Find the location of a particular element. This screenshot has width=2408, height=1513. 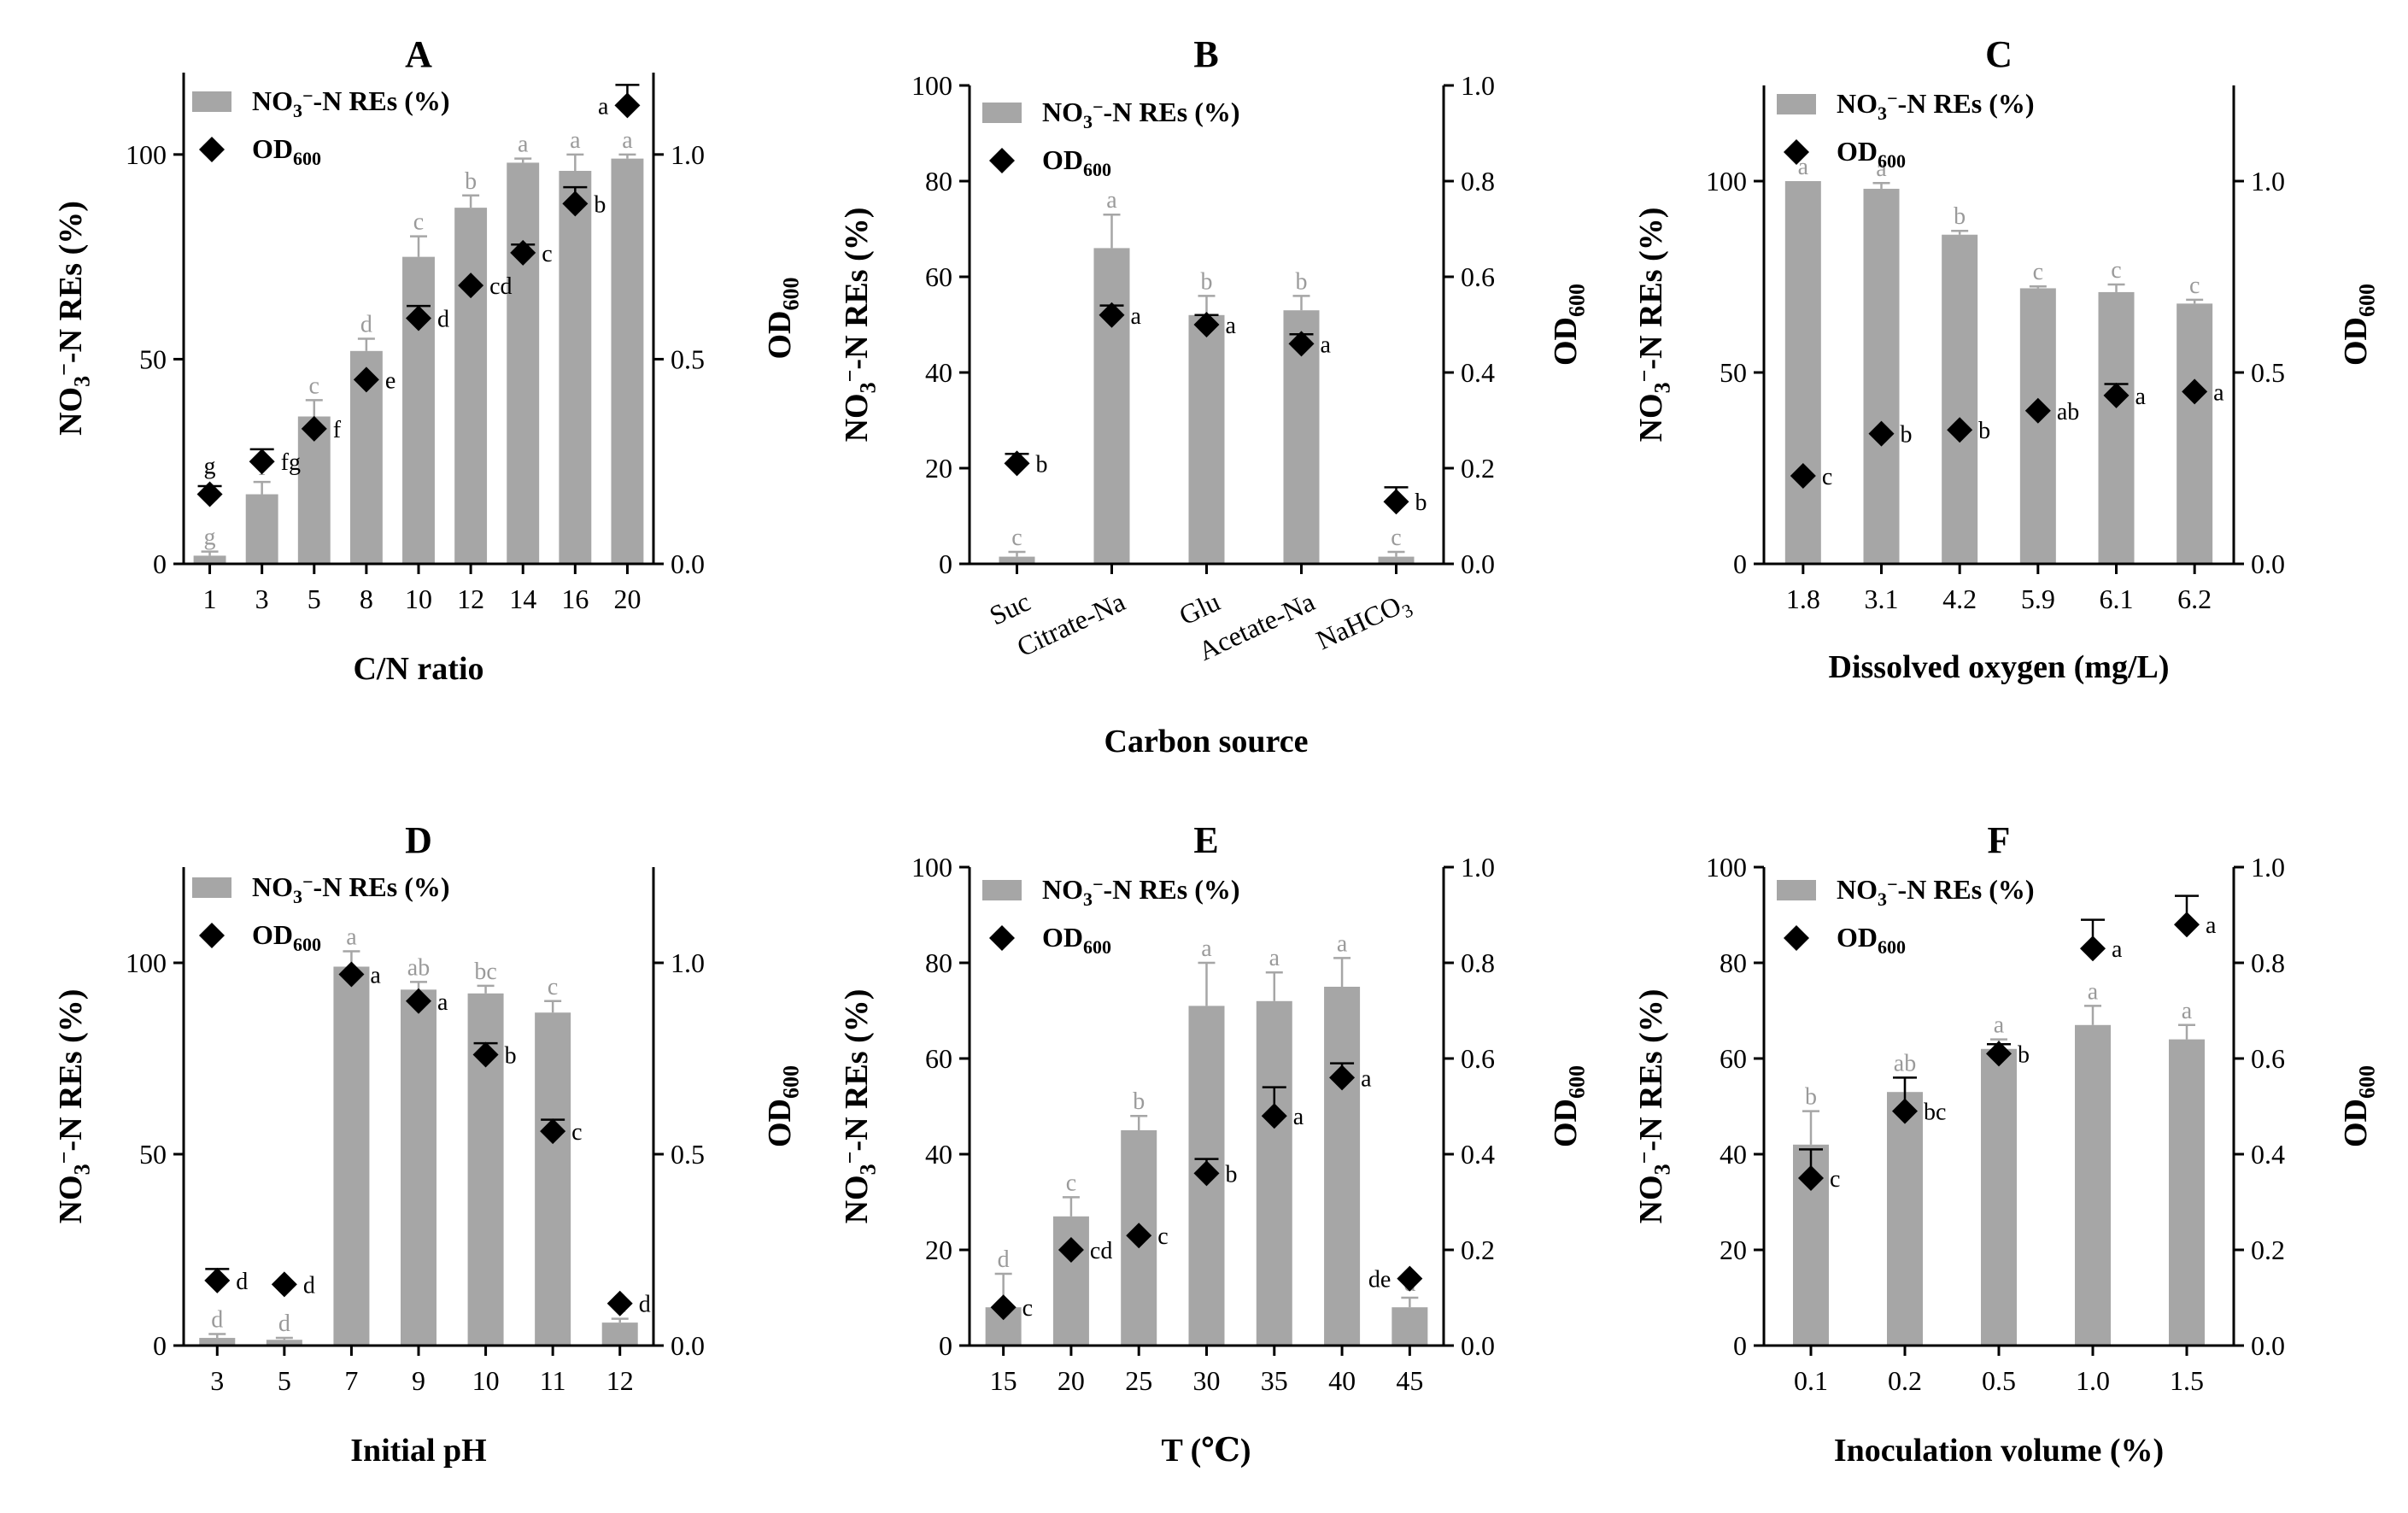

od-letter: fg is located at coordinates (291, 462).